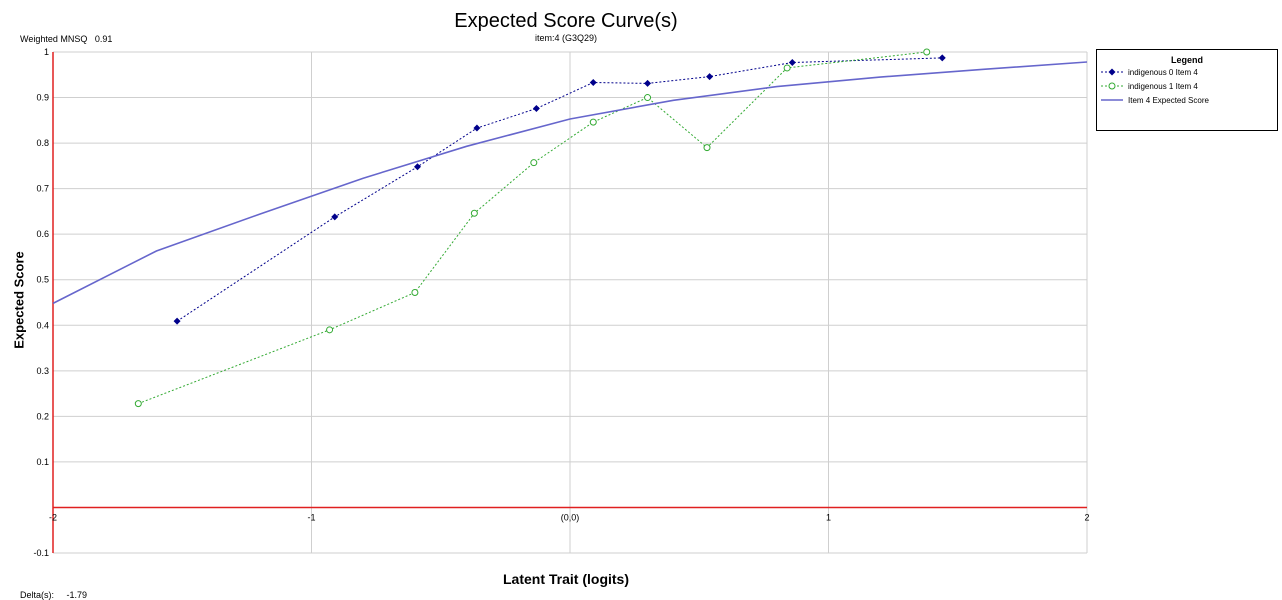  Describe the element at coordinates (42, 416) in the screenshot. I see `y-tick-label: 0.2` at that location.